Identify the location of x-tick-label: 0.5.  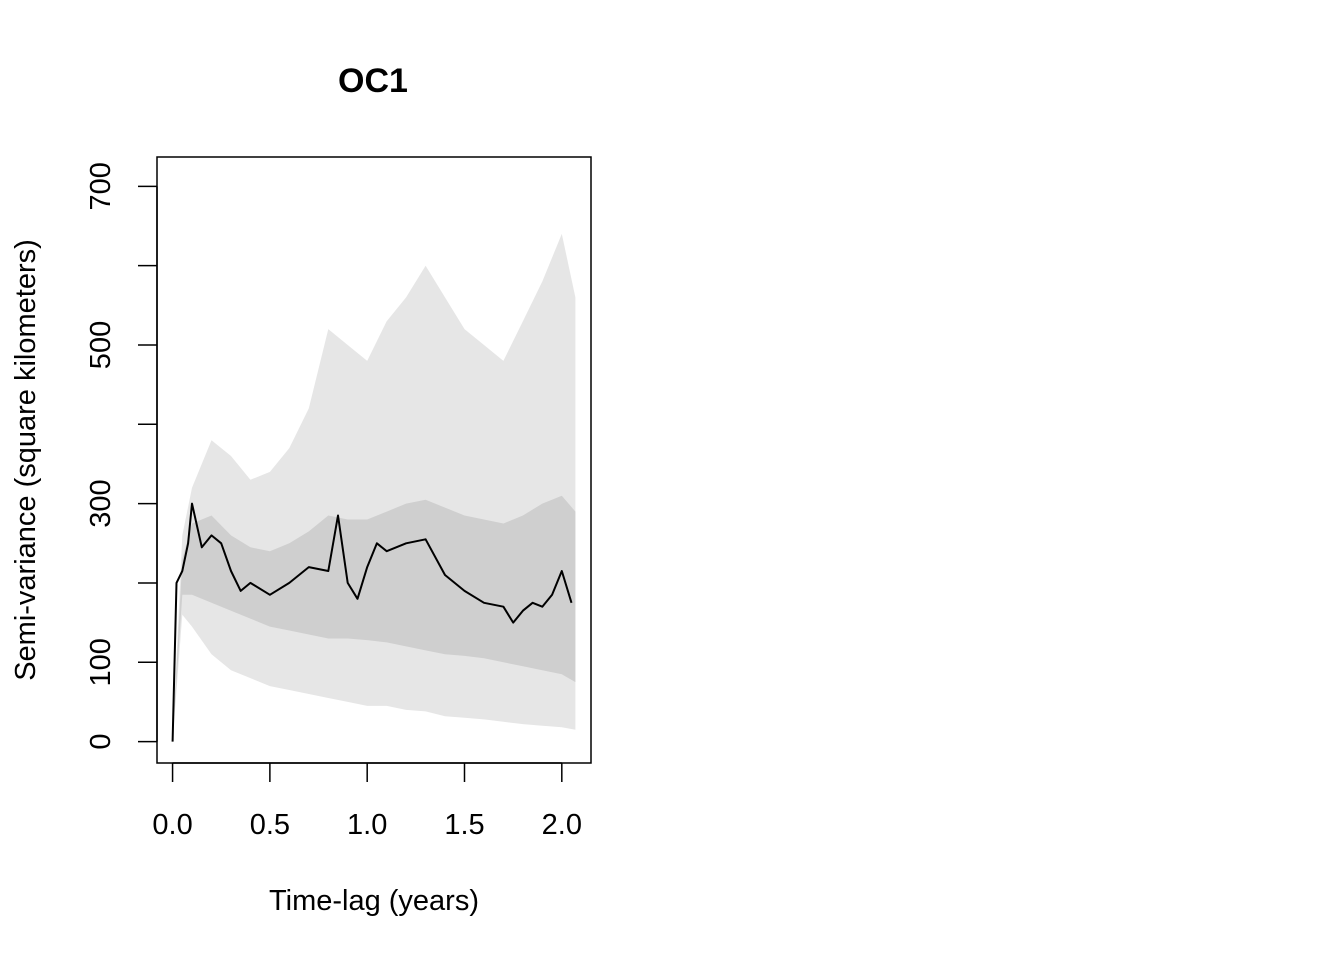
(270, 825).